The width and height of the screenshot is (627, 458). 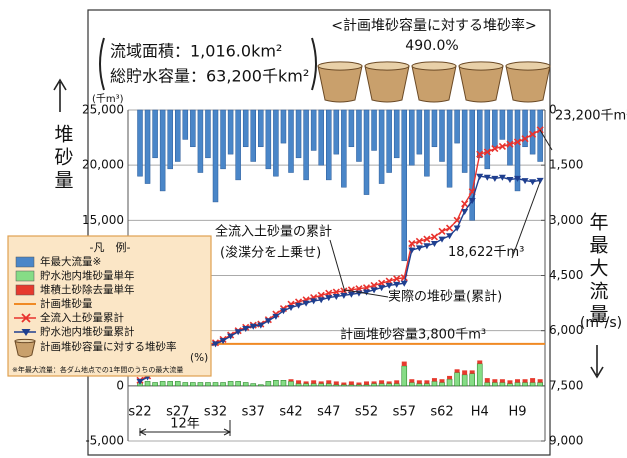 I want to click on legend-swatch, so click(x=25, y=290).